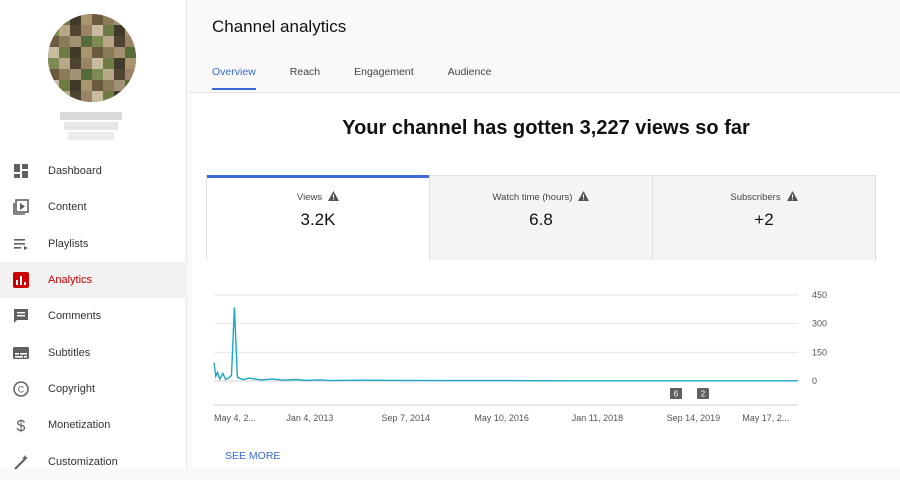 The width and height of the screenshot is (900, 480). I want to click on channel-avatar, so click(92, 58).